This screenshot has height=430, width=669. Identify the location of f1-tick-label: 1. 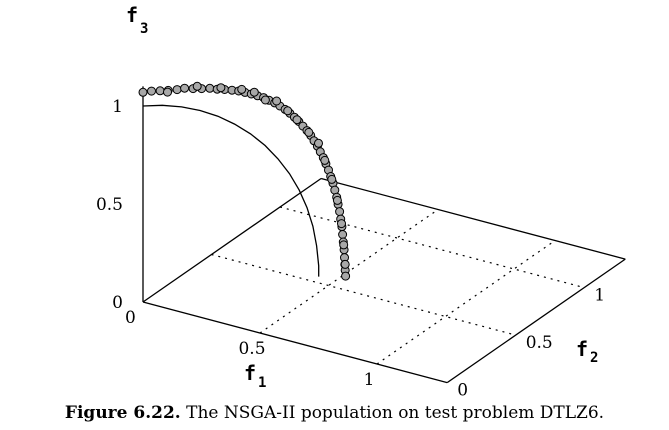
(369, 380).